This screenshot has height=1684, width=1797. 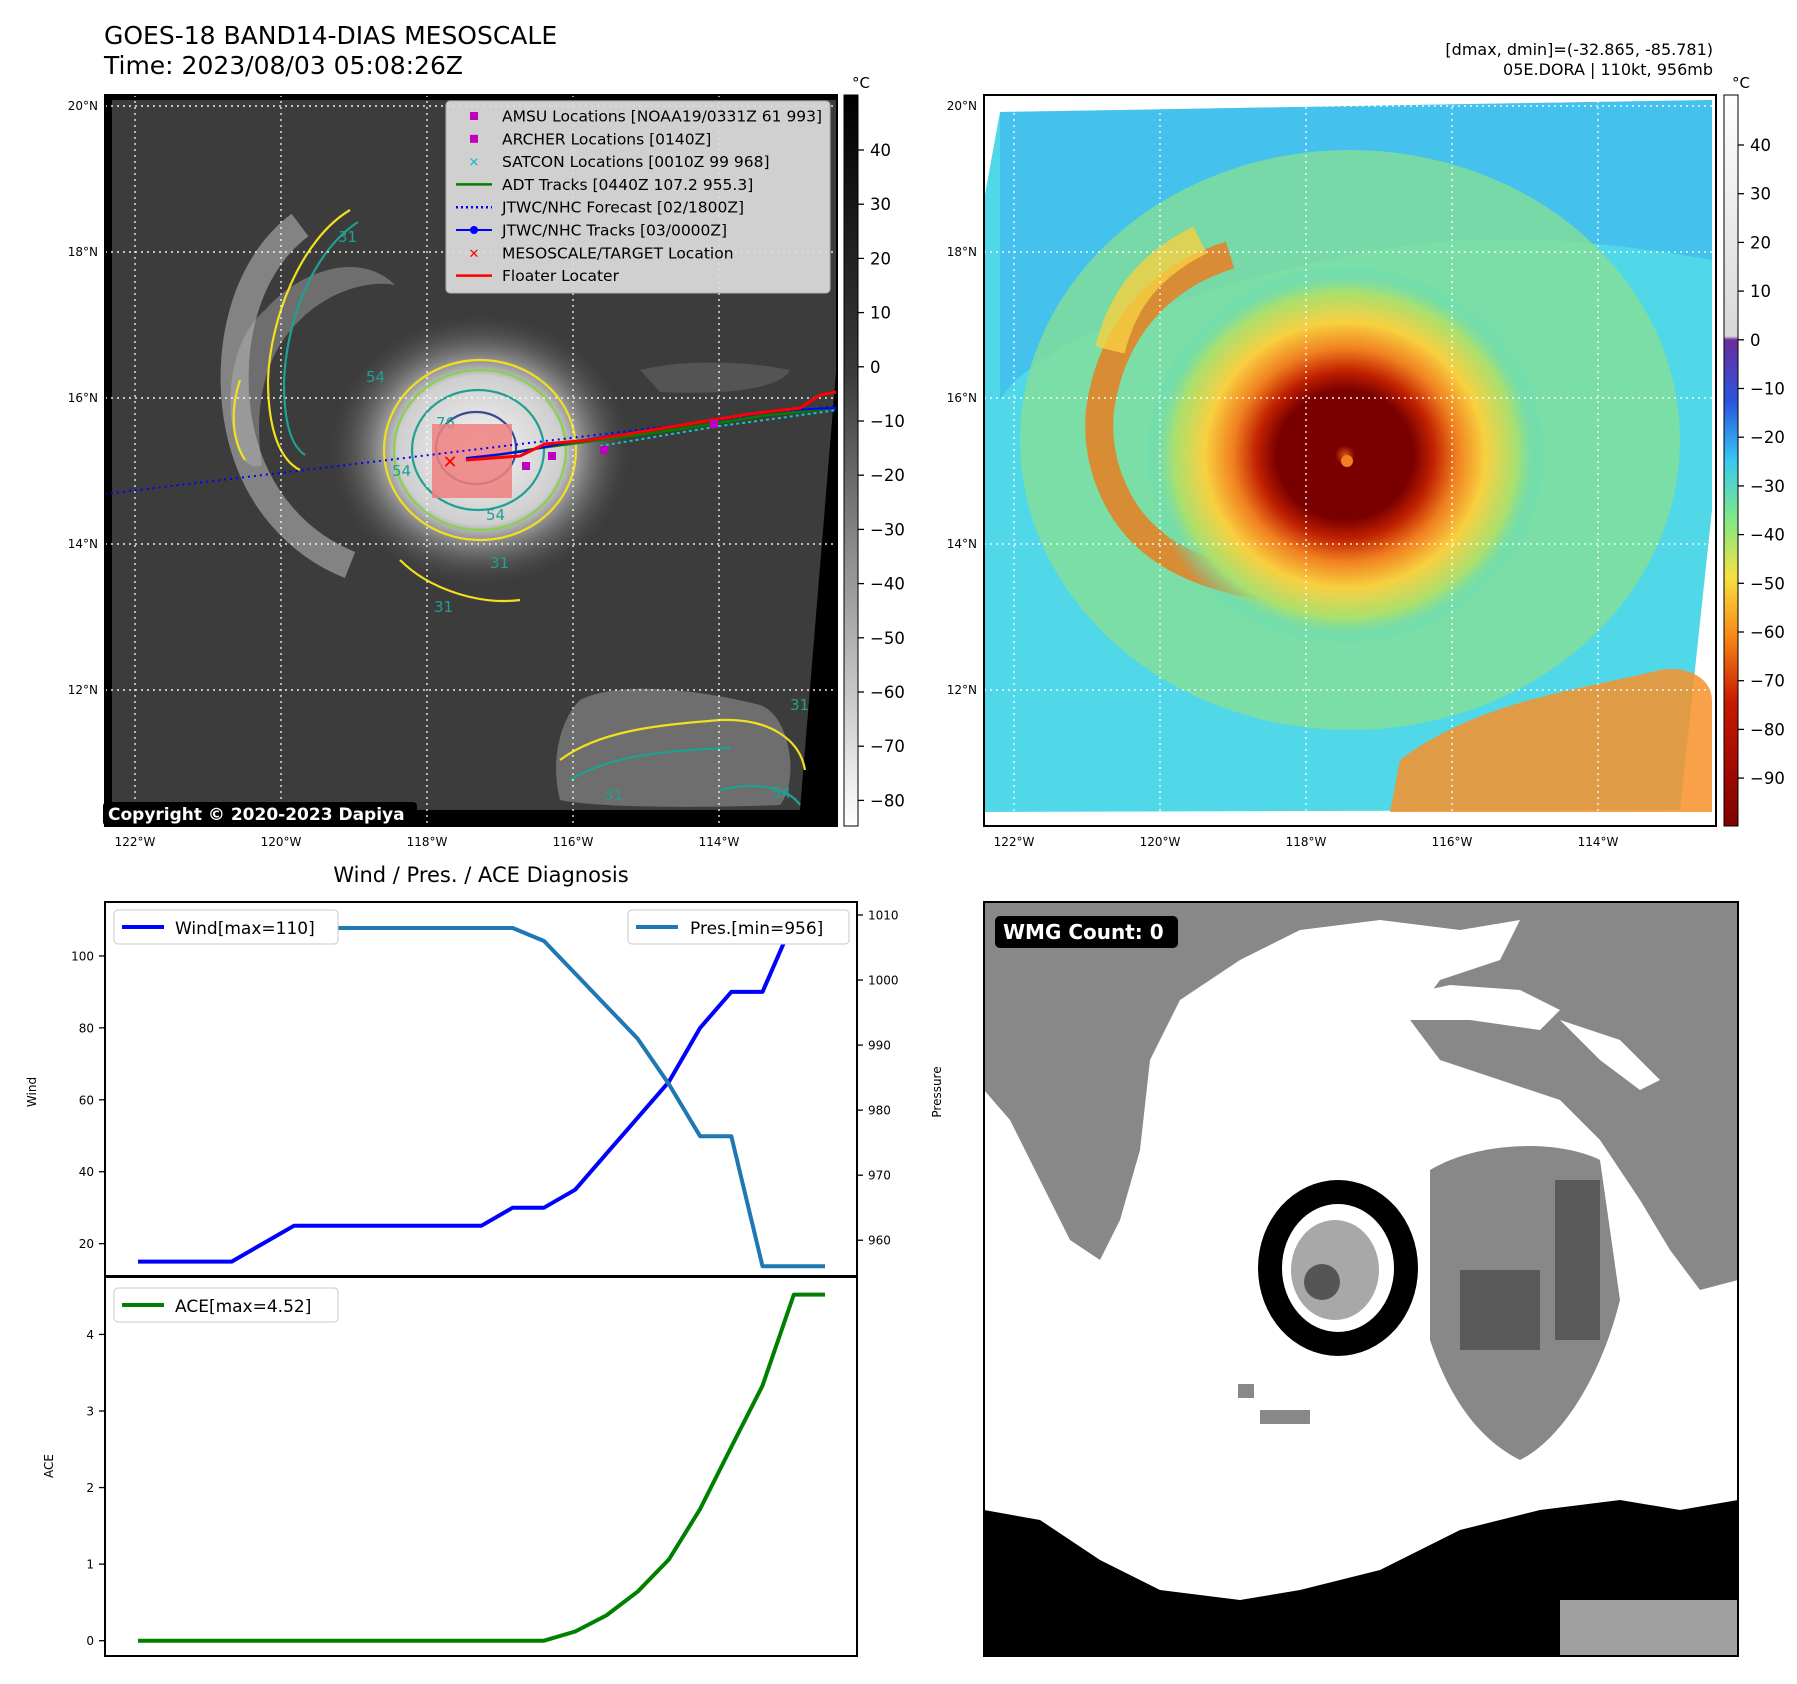 I want to click on left-map-lon-label: 118°W, so click(x=427, y=842).